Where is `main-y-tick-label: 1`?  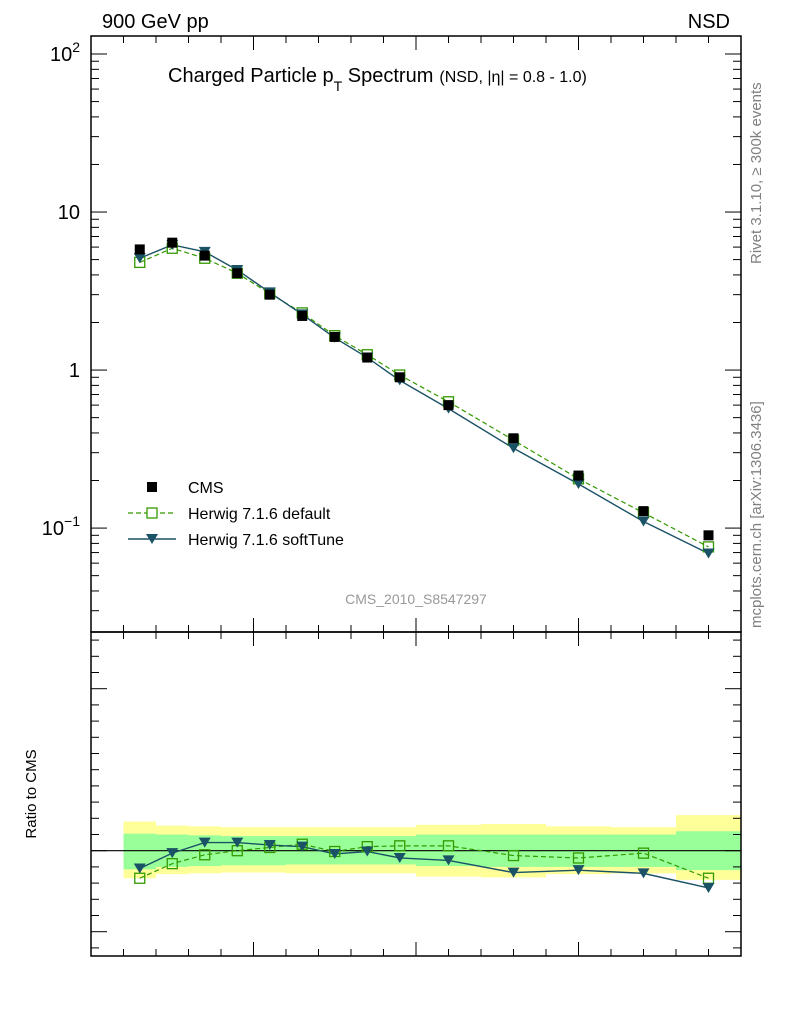 main-y-tick-label: 1 is located at coordinates (74, 371).